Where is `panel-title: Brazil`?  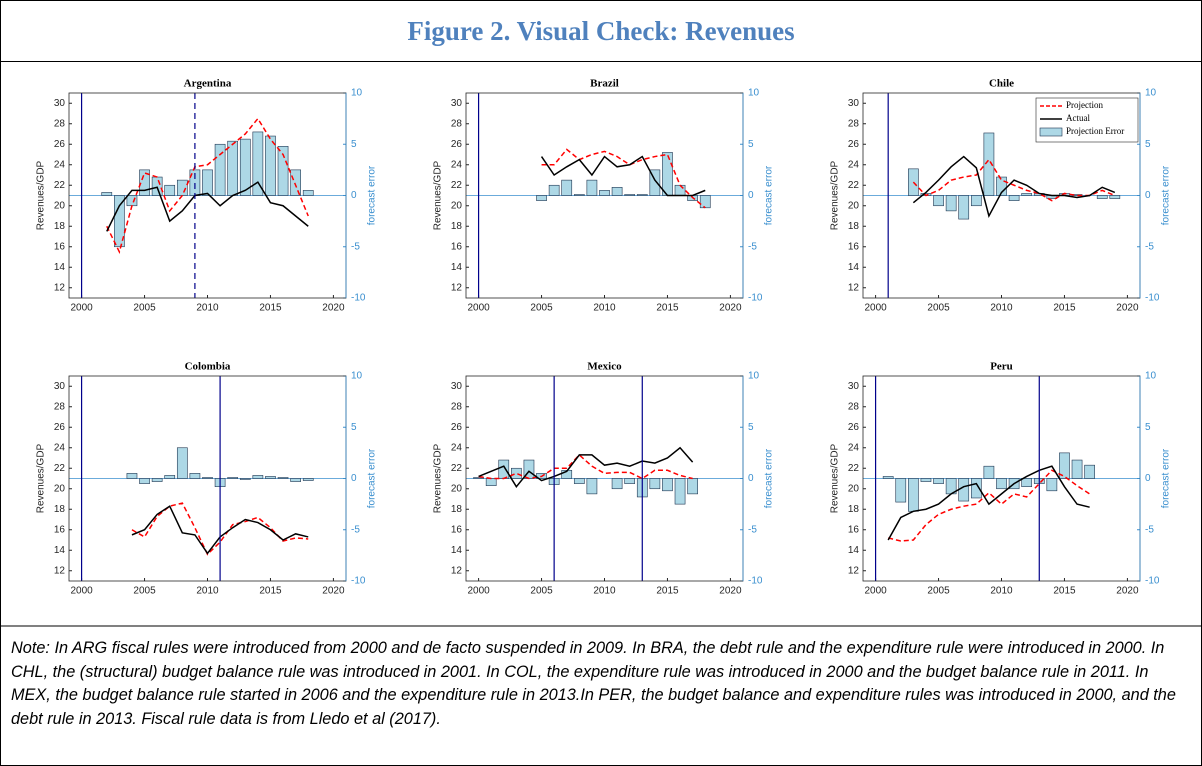 panel-title: Brazil is located at coordinates (604, 84).